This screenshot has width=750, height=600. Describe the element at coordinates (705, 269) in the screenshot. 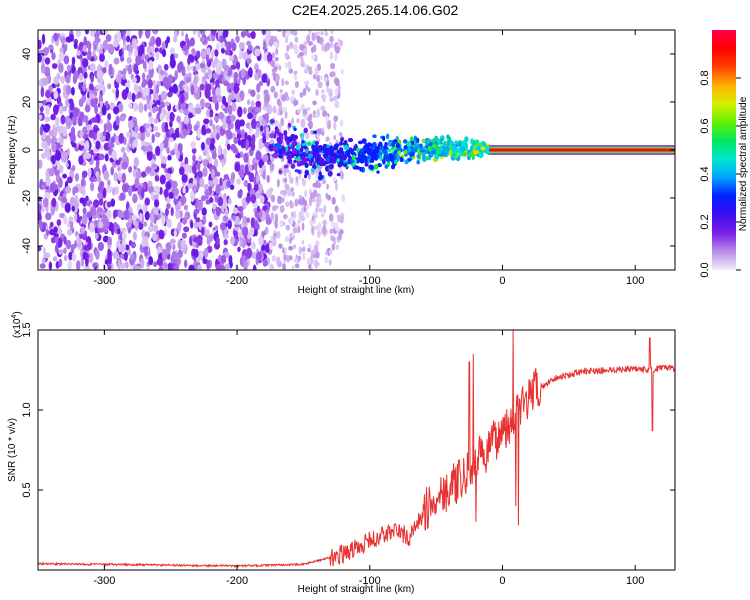

I see `colorbar-tick-label: 0.0` at that location.